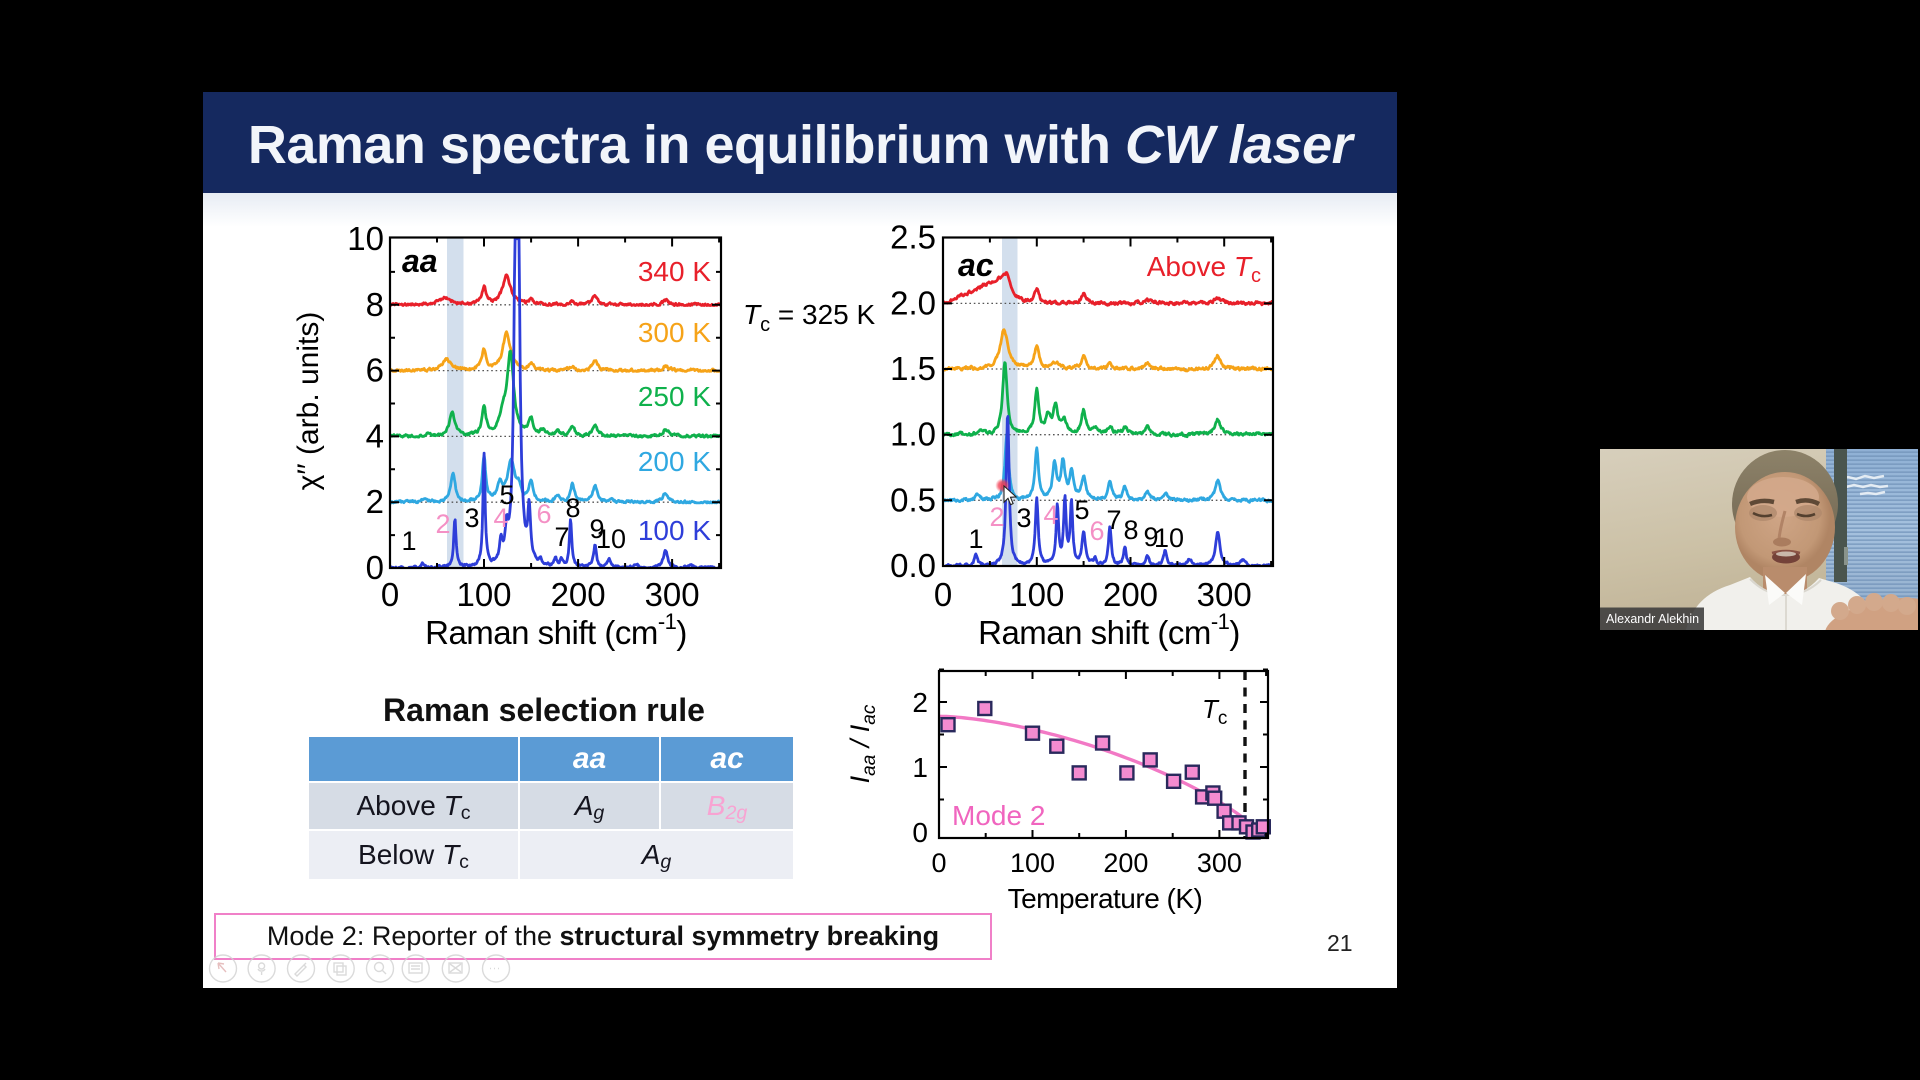  Describe the element at coordinates (998, 815) in the screenshot. I see `svg-text: Mode 2` at that location.